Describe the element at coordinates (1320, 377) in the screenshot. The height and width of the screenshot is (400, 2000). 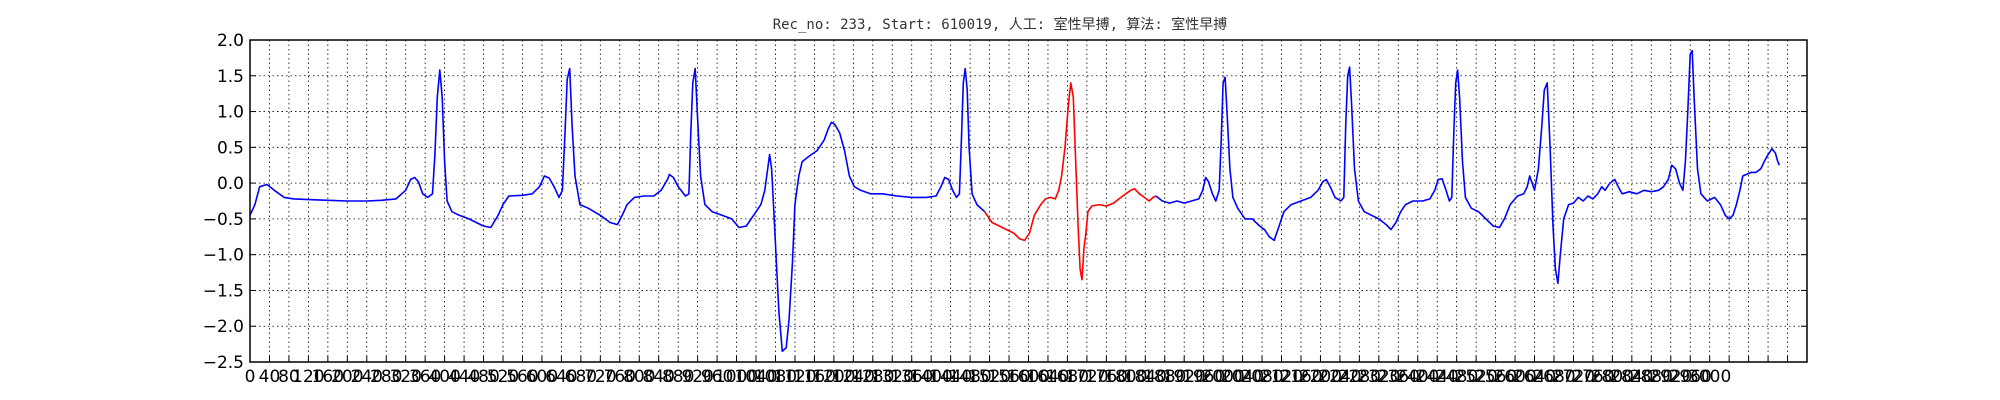
I see `x-tick-label: 2200` at that location.